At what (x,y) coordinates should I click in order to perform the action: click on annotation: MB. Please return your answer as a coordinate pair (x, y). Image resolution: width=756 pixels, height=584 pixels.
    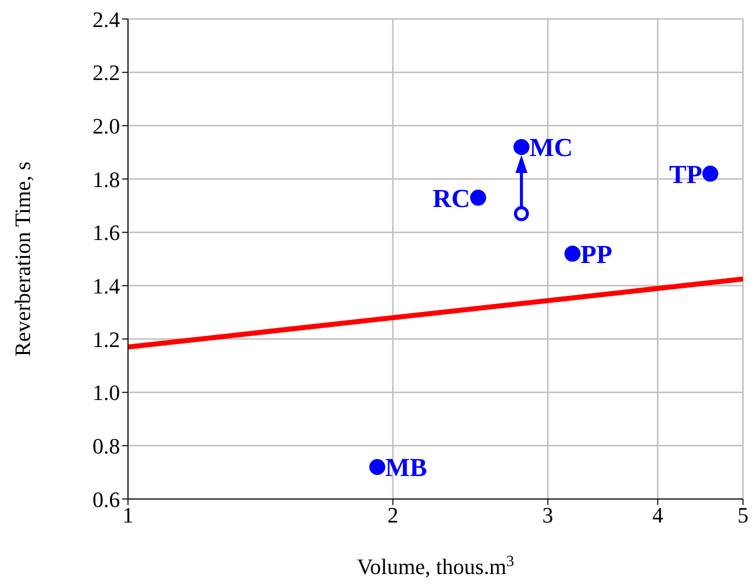
    Looking at the image, I should click on (406, 467).